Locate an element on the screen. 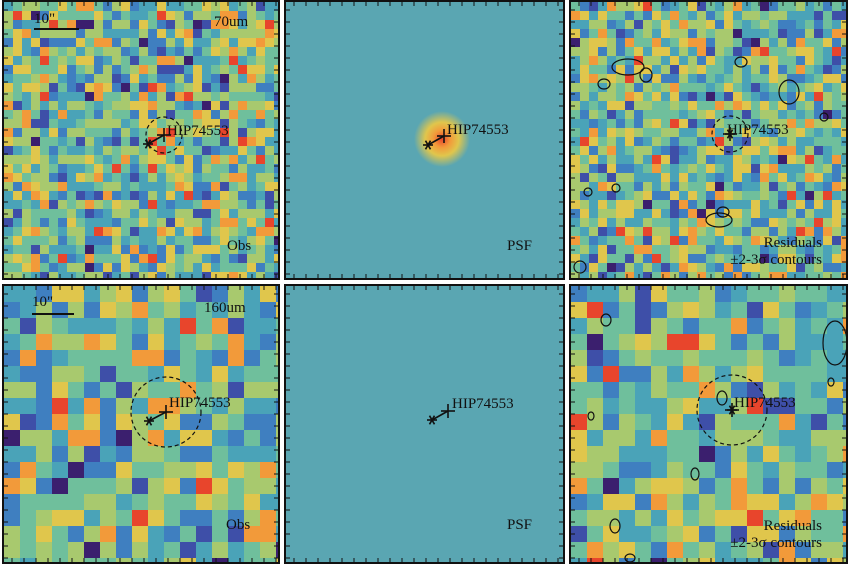 Image resolution: width=850 pixels, height=566 pixels. psf-peak is located at coordinates (442, 139).